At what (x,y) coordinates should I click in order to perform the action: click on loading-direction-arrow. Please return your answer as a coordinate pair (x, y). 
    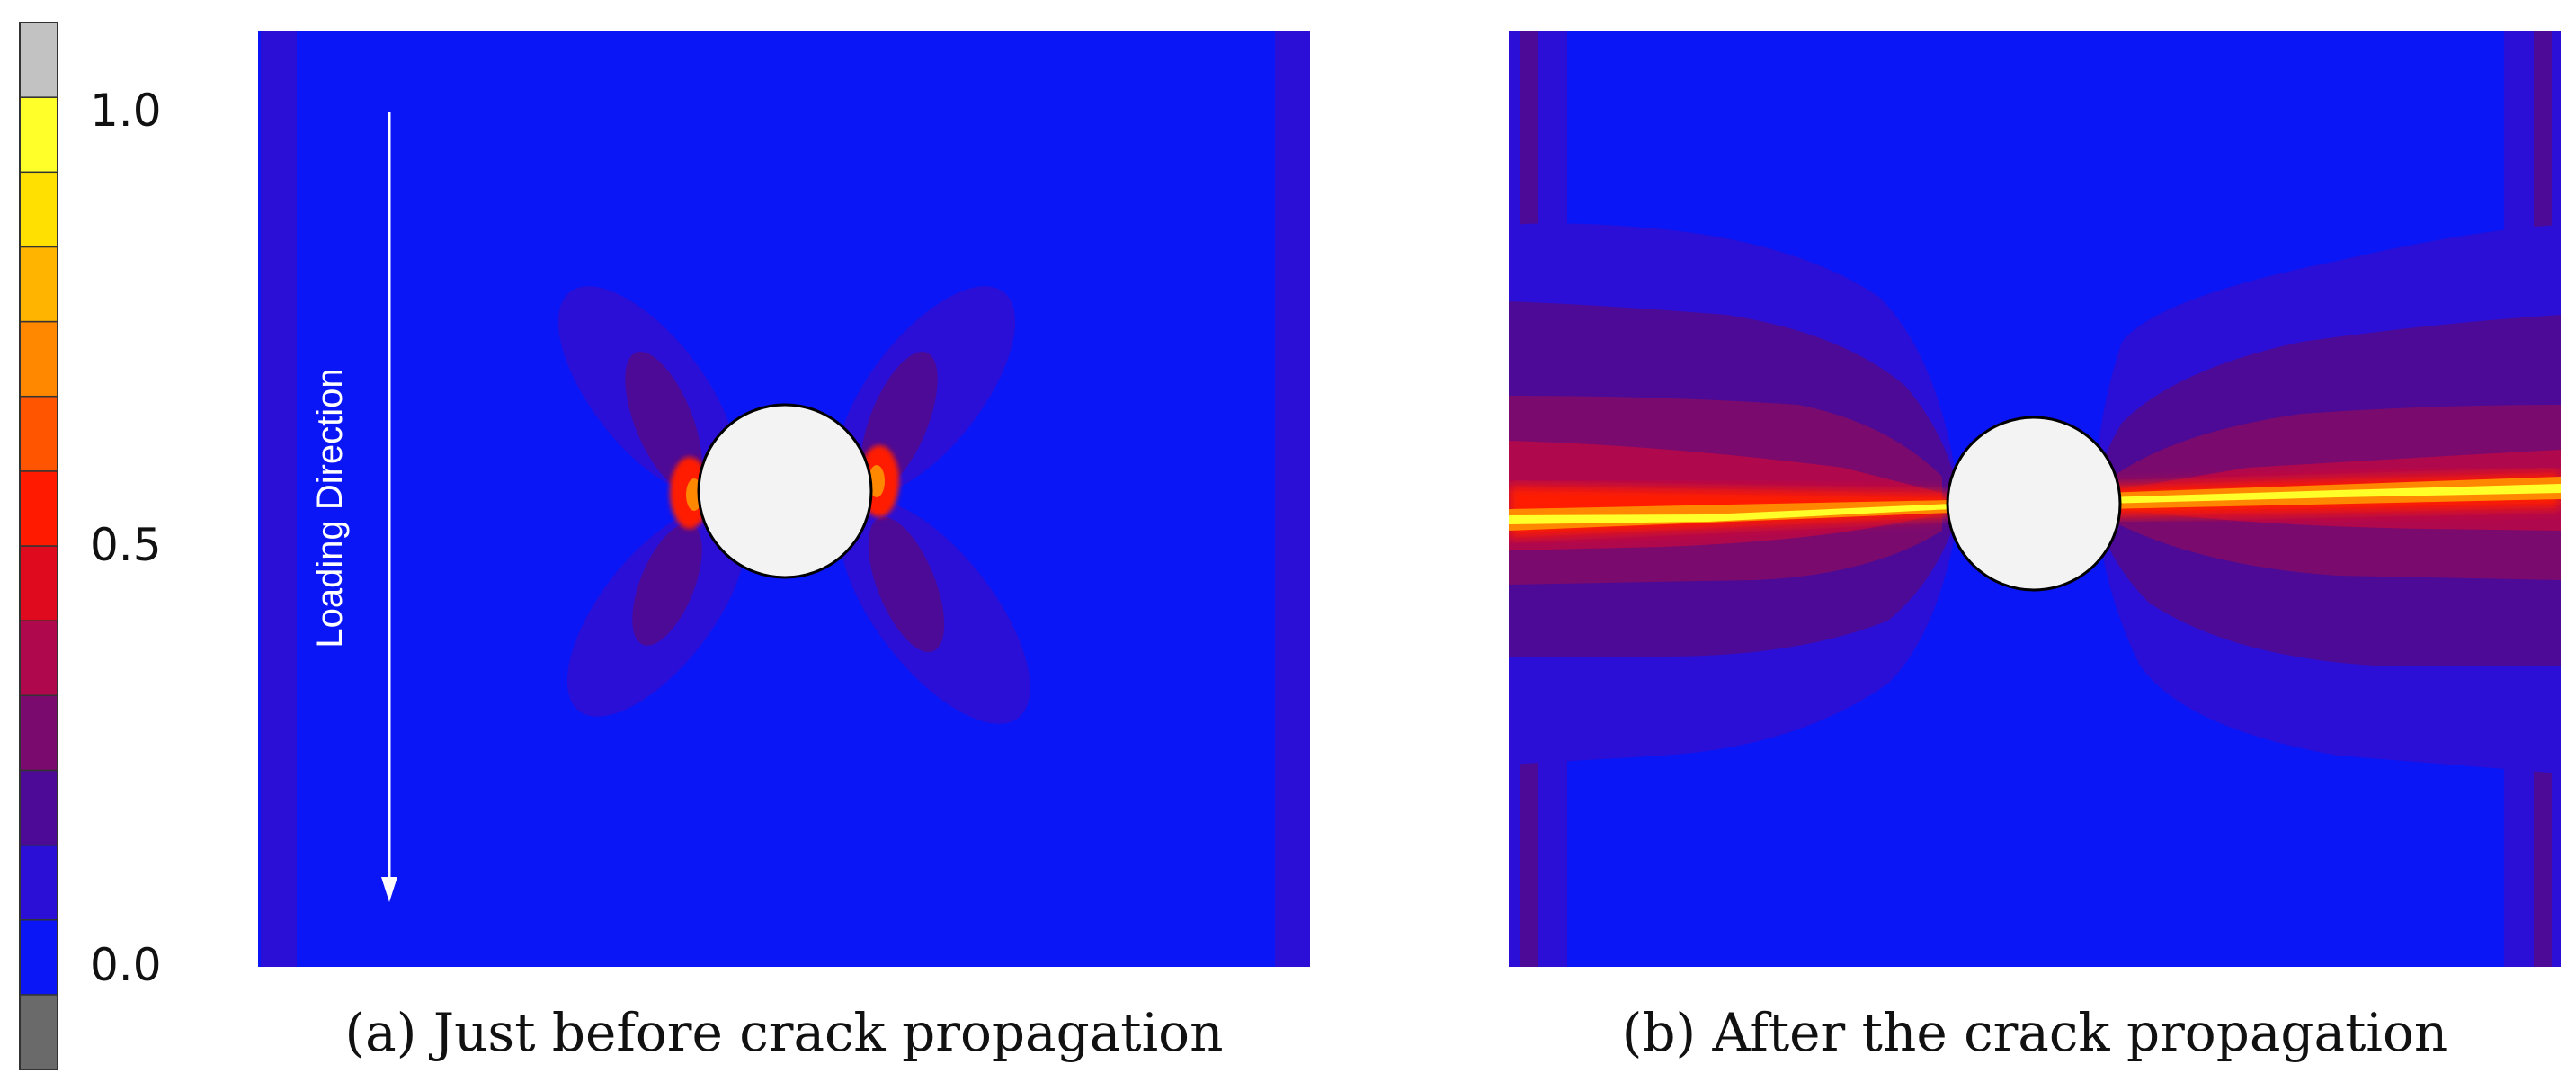
    Looking at the image, I should click on (389, 507).